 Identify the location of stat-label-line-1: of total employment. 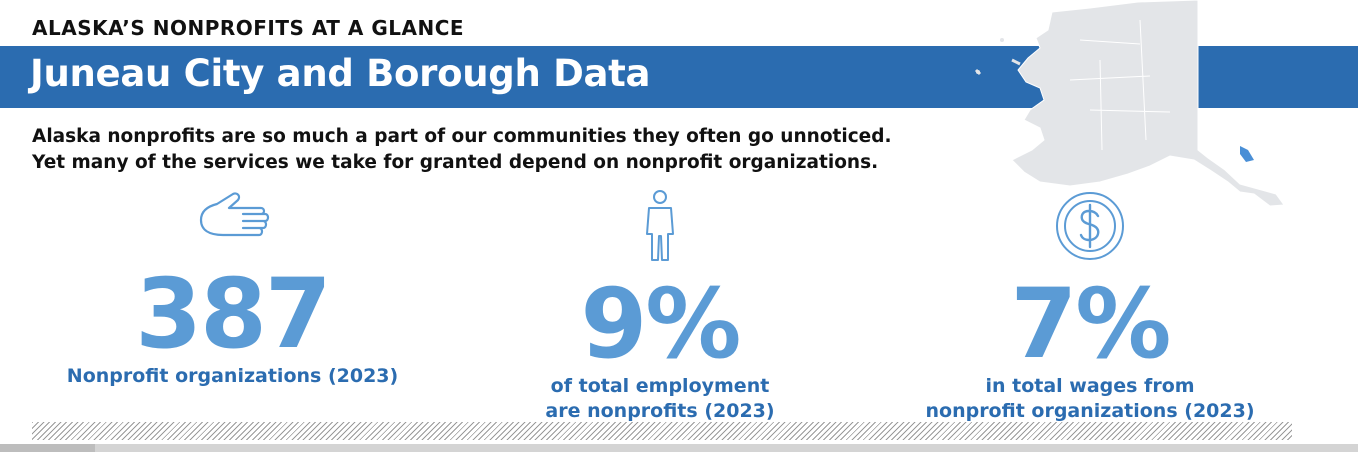
(660, 386).